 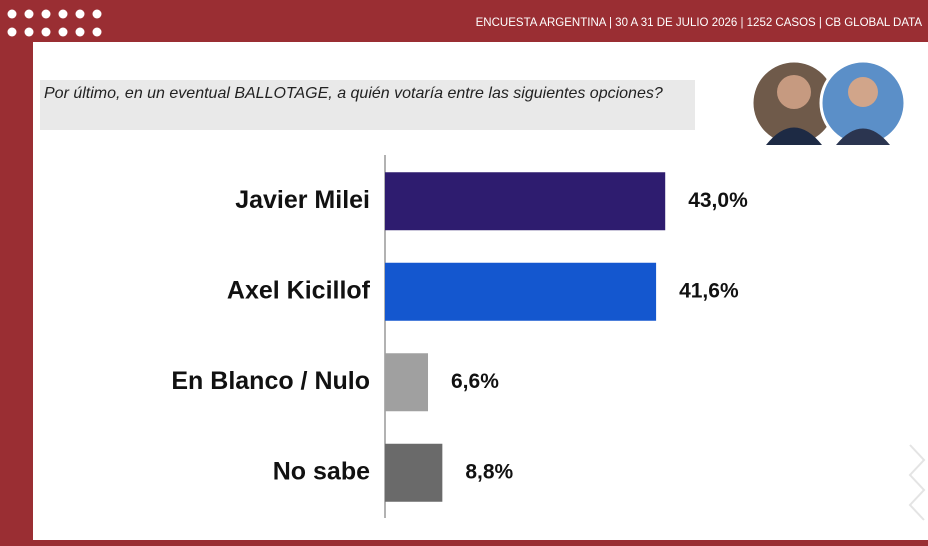 I want to click on candidate-photos, so click(x=828, y=103).